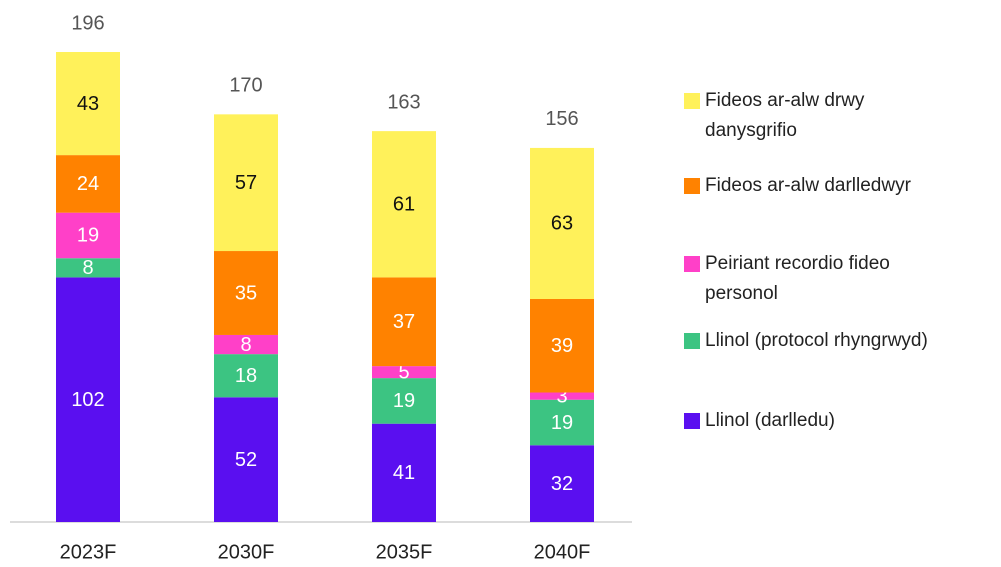  What do you see at coordinates (808, 185) in the screenshot?
I see `legend-label: Fideos ar-alw darlledwyr` at bounding box center [808, 185].